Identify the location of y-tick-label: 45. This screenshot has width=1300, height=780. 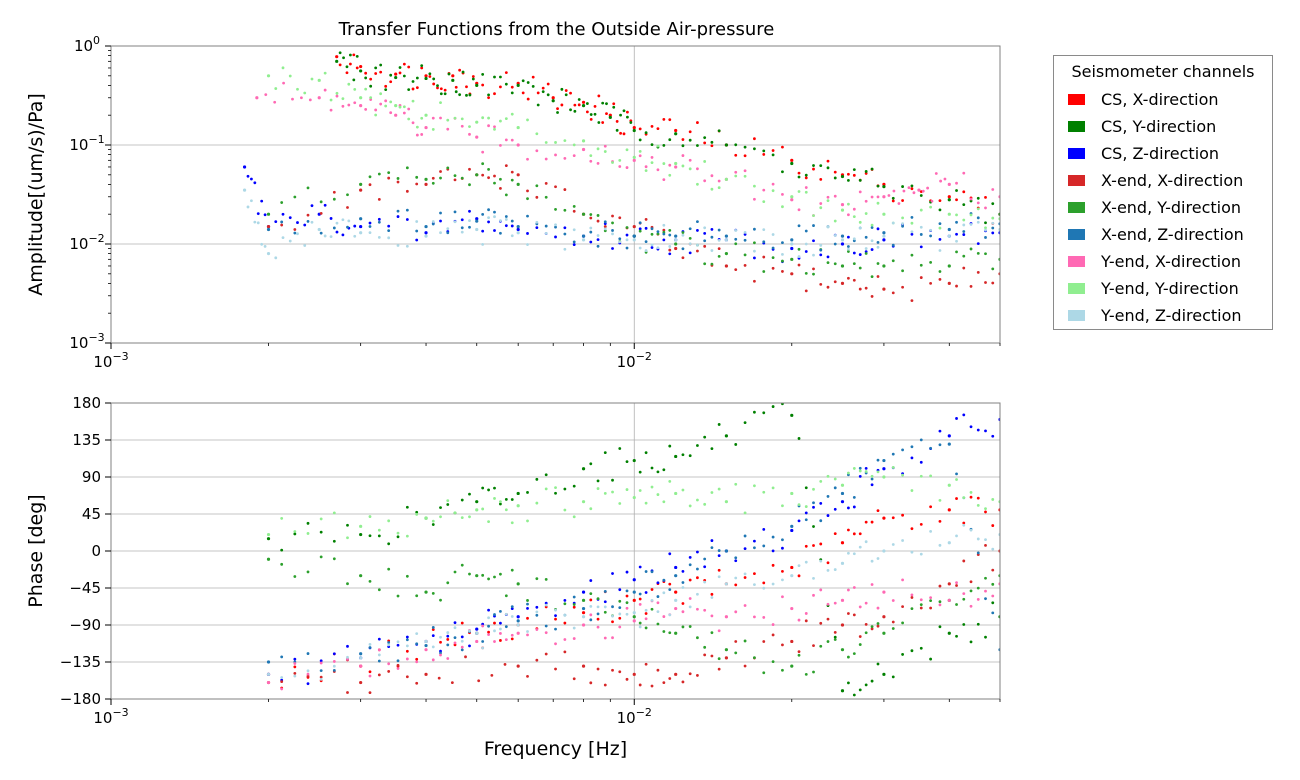
(91, 514).